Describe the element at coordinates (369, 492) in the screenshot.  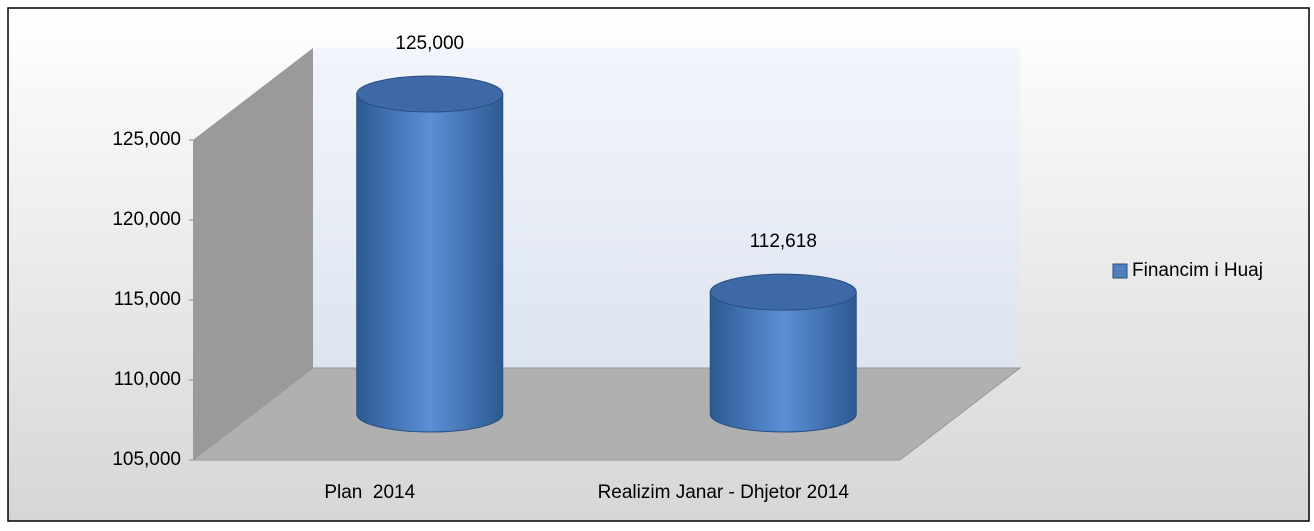
I see `x-tick-label: Plan 2014` at that location.